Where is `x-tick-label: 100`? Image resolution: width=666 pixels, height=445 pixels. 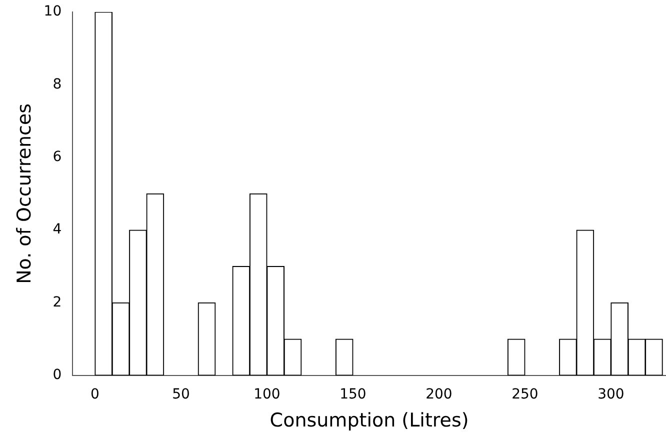
x-tick-label: 100 is located at coordinates (267, 394).